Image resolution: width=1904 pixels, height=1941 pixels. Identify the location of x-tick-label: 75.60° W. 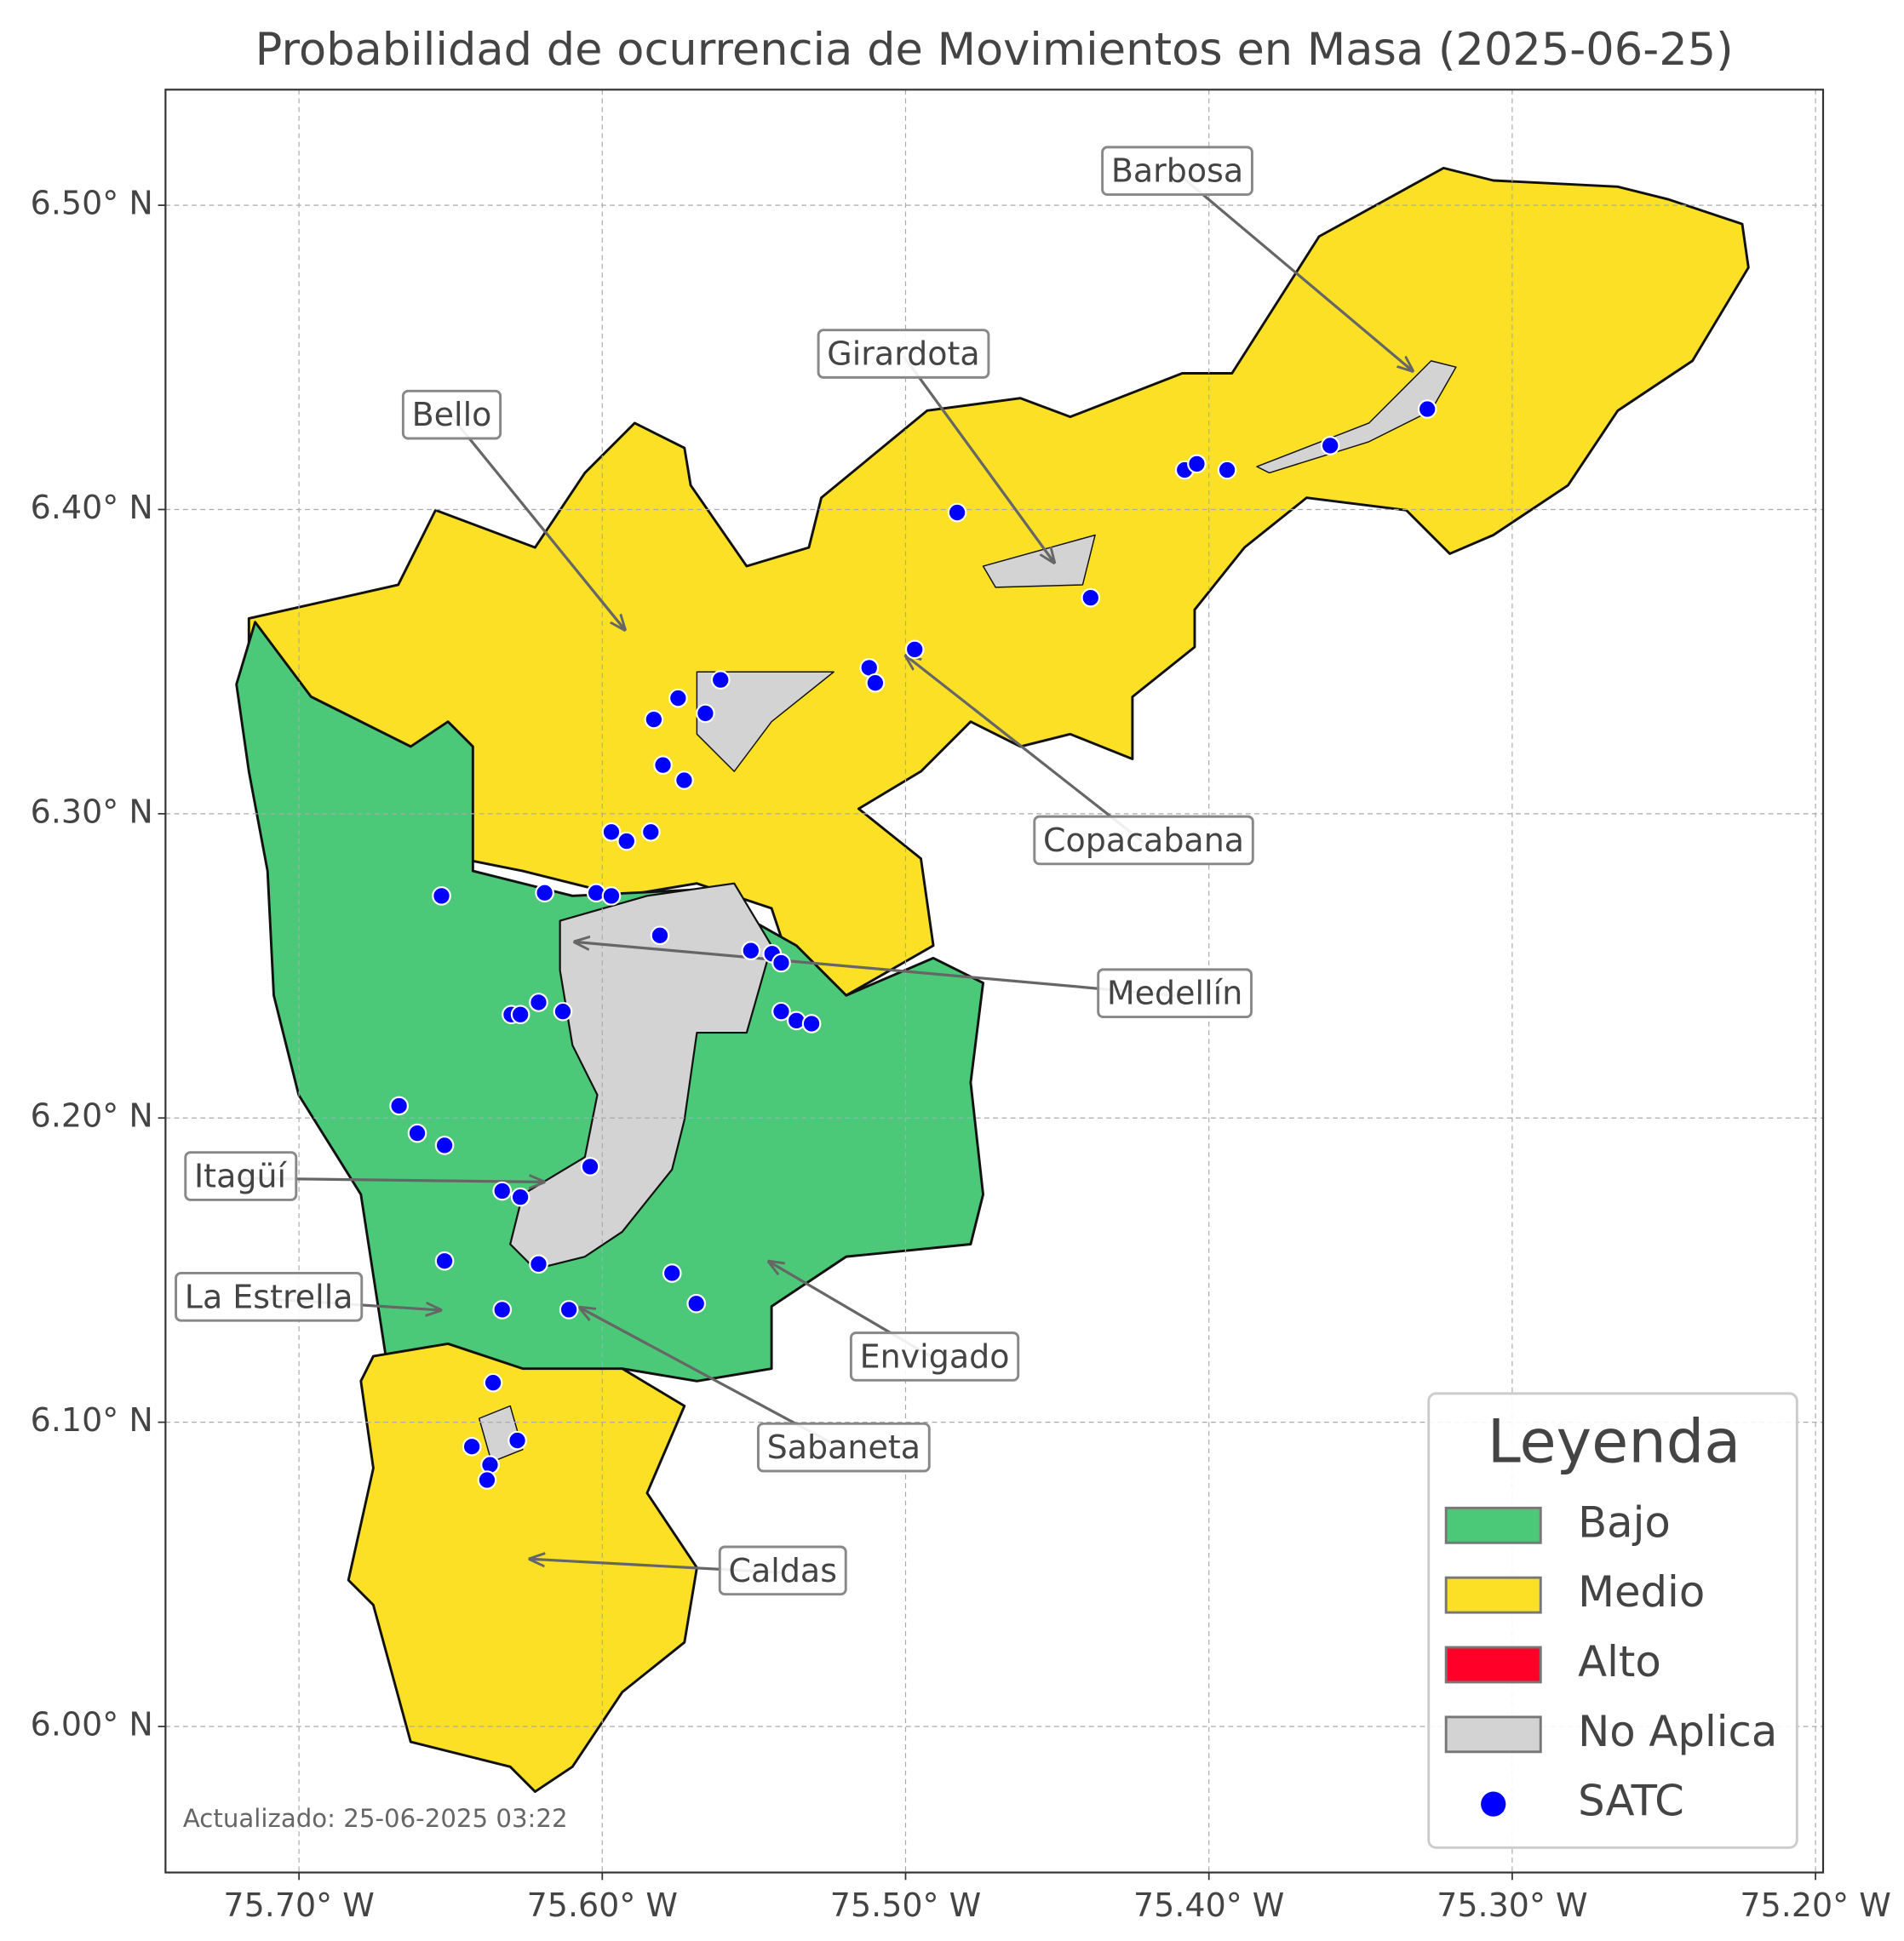
(602, 1906).